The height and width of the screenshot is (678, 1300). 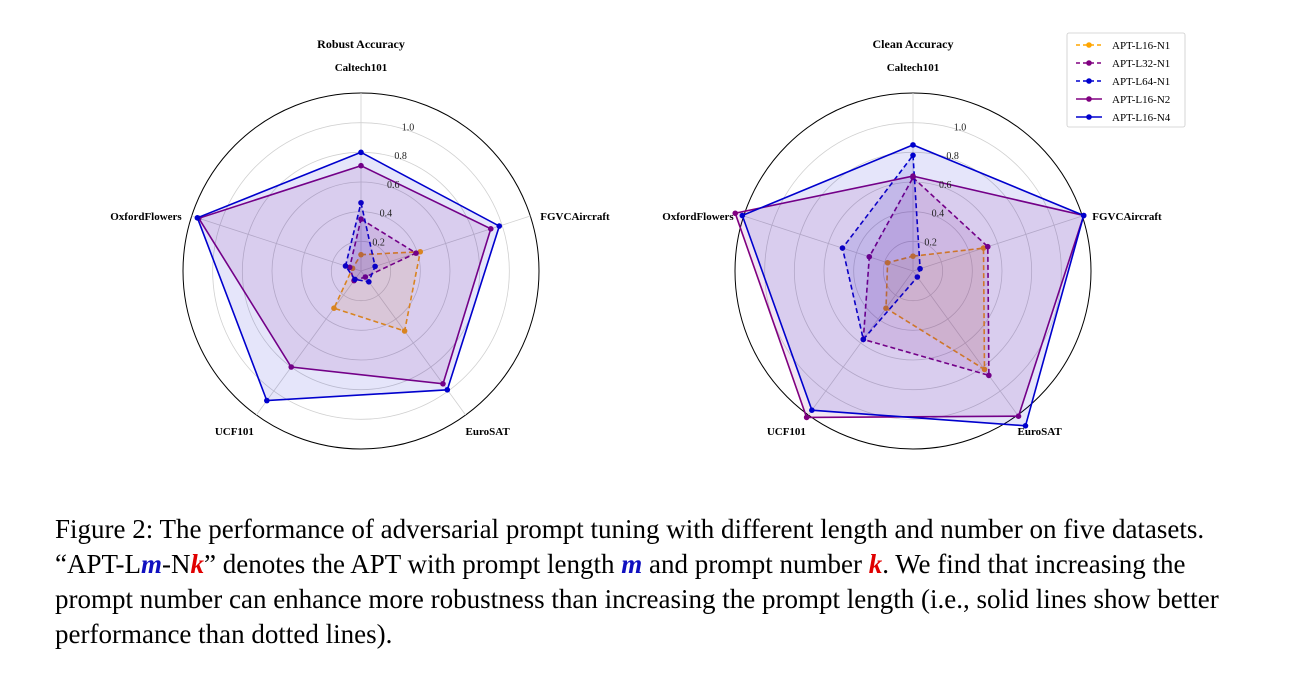 I want to click on series-line-apt-l64-n1, so click(x=881, y=247).